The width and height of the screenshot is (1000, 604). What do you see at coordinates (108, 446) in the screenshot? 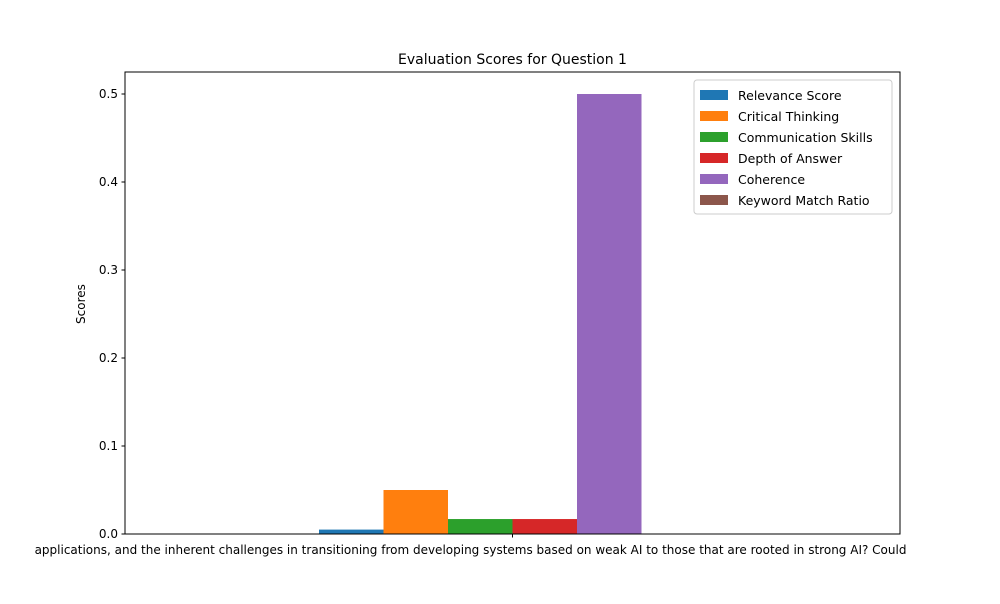
I see `y-tick-label: 0.1` at bounding box center [108, 446].